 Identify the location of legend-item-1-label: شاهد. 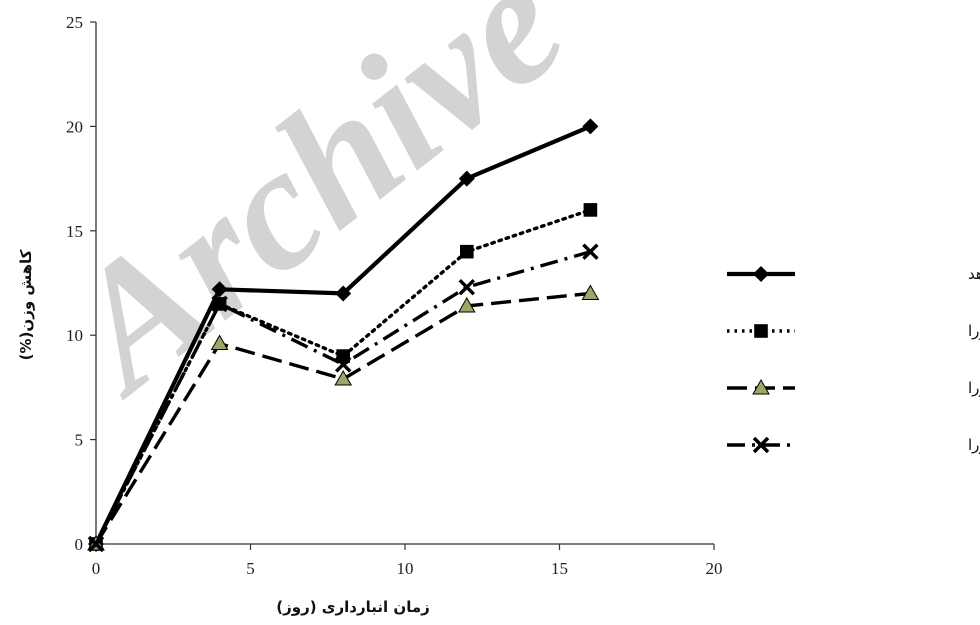
(974, 274).